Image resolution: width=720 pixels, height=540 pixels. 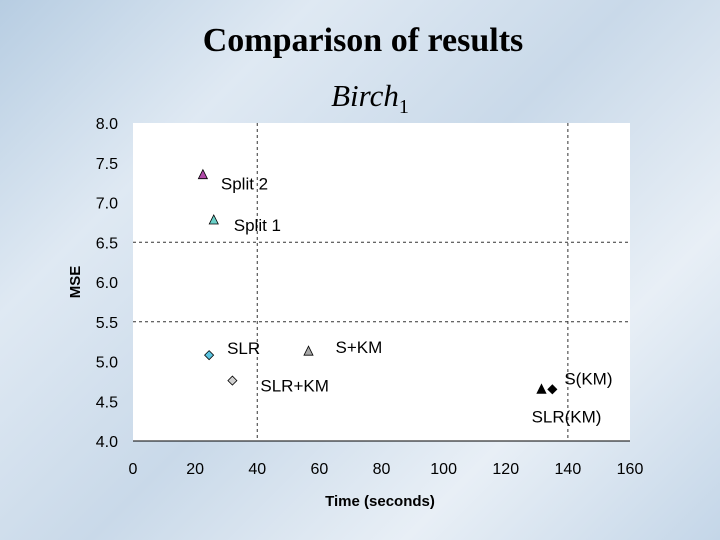 What do you see at coordinates (365, 95) in the screenshot?
I see `subtitle-main: Birch` at bounding box center [365, 95].